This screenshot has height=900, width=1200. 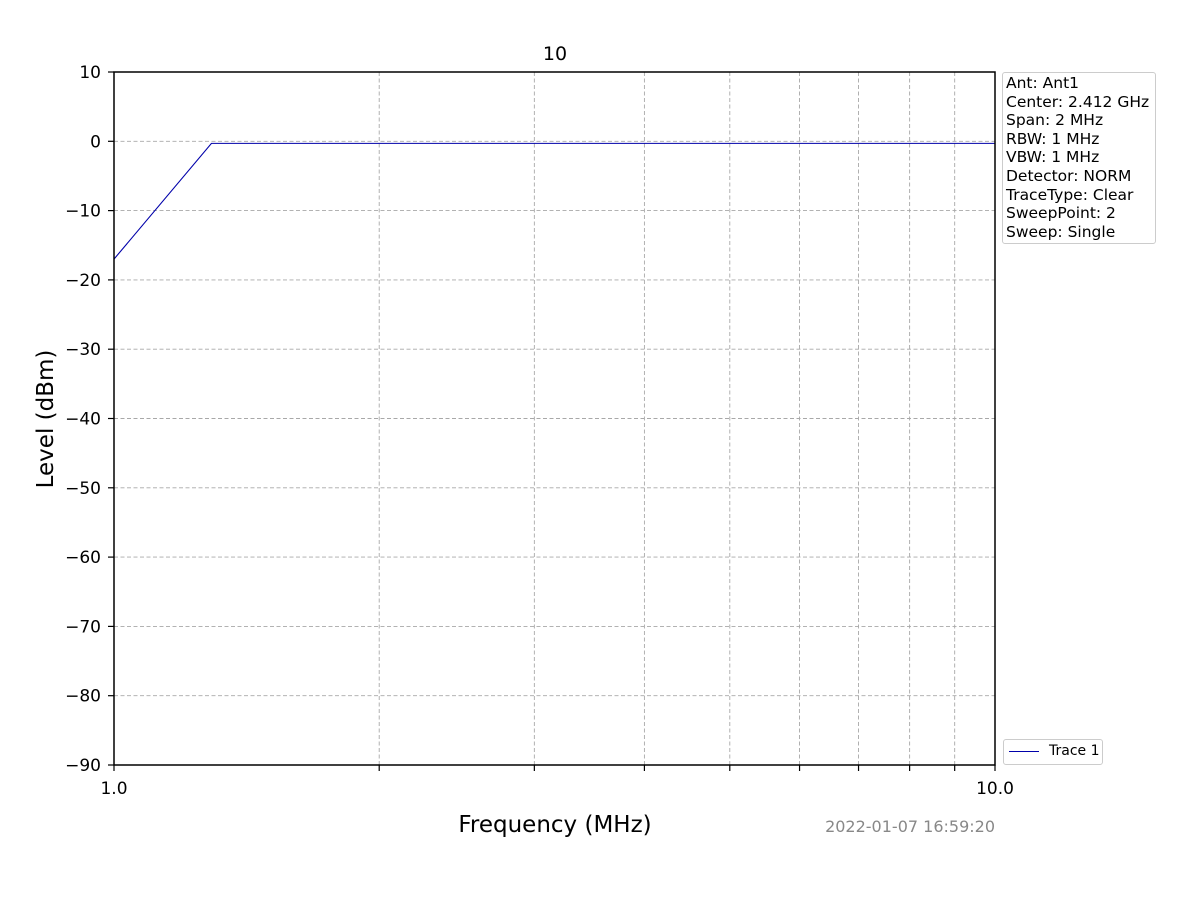 I want to click on legend: Trace 1, so click(x=1053, y=752).